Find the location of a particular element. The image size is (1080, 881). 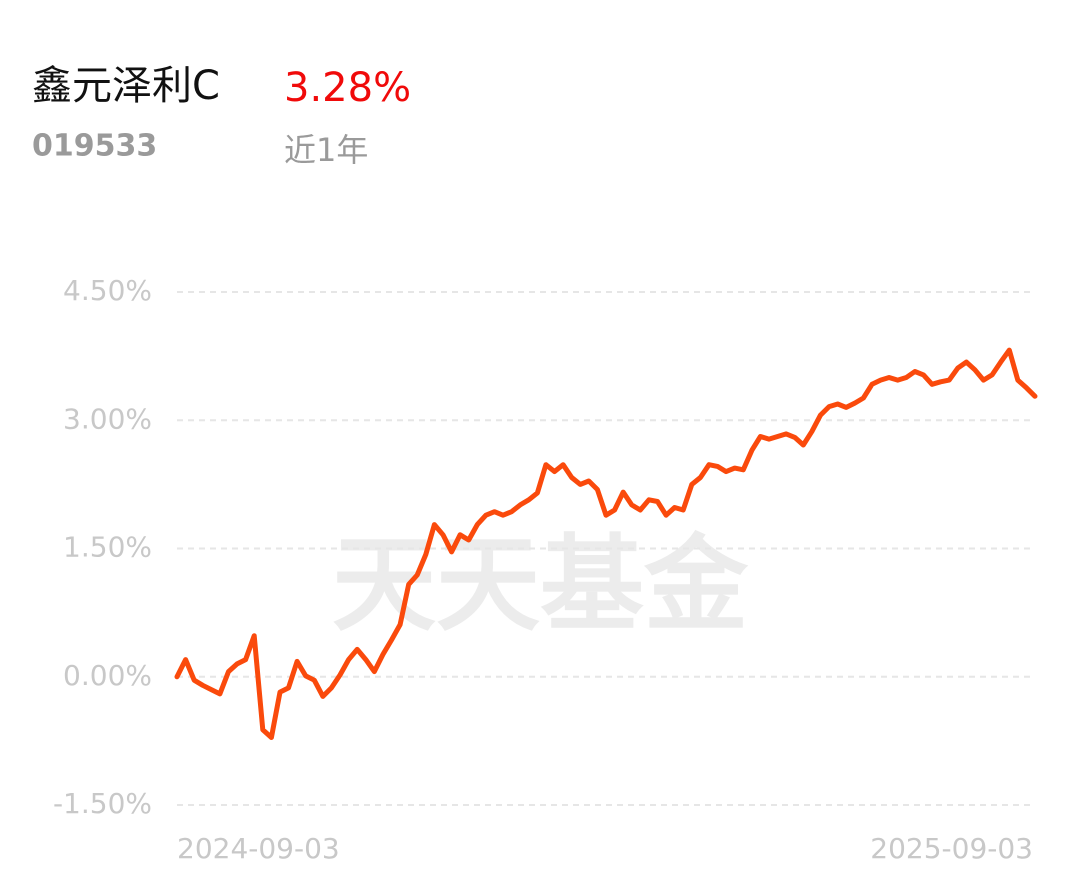

return-value: 3.28% is located at coordinates (347, 88).